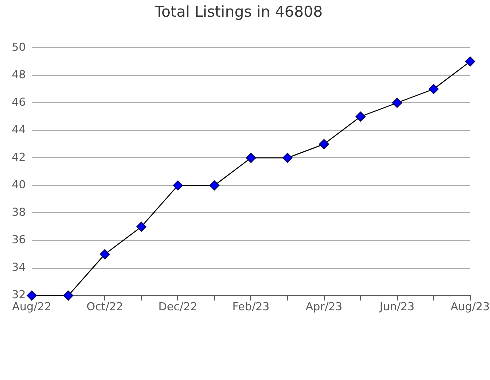 Image resolution: width=490 pixels, height=380 pixels. I want to click on y-tick-label: 32, so click(19, 295).